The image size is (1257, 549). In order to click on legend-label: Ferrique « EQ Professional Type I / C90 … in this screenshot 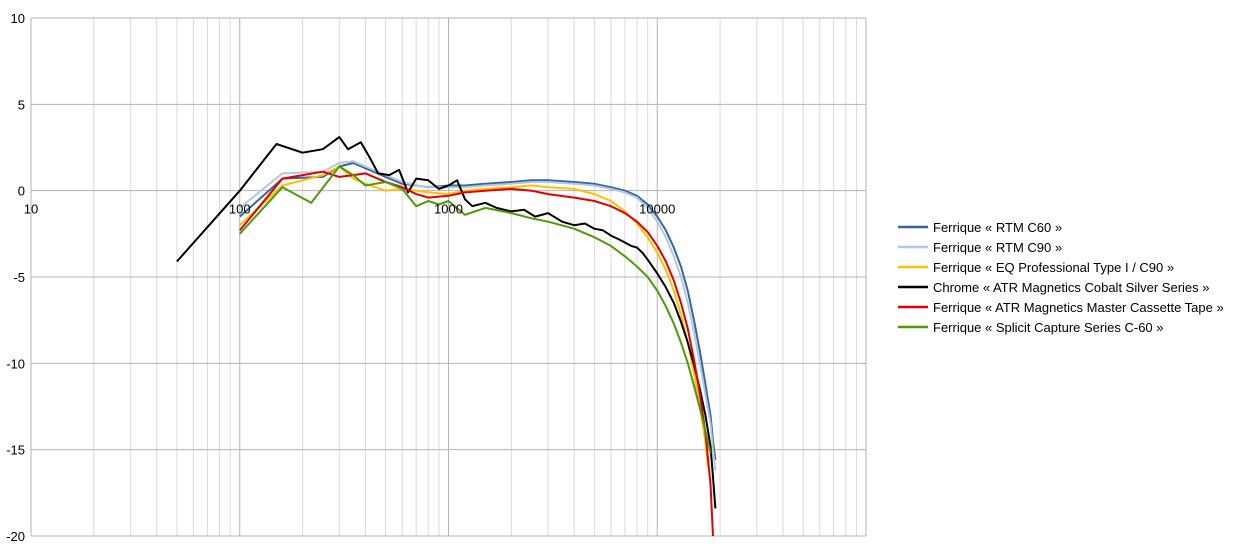, I will do `click(1053, 267)`.